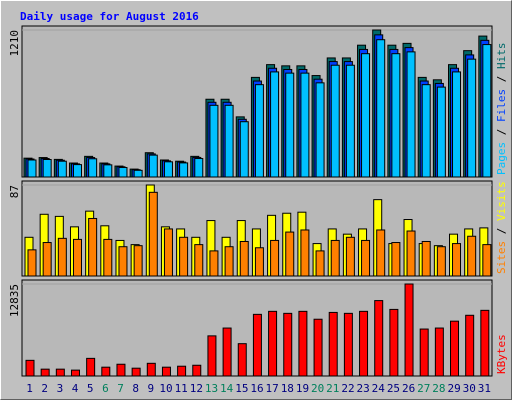 This screenshot has width=512, height=400. Describe the element at coordinates (44, 388) in the screenshot. I see `x-tick-label: 2` at that location.